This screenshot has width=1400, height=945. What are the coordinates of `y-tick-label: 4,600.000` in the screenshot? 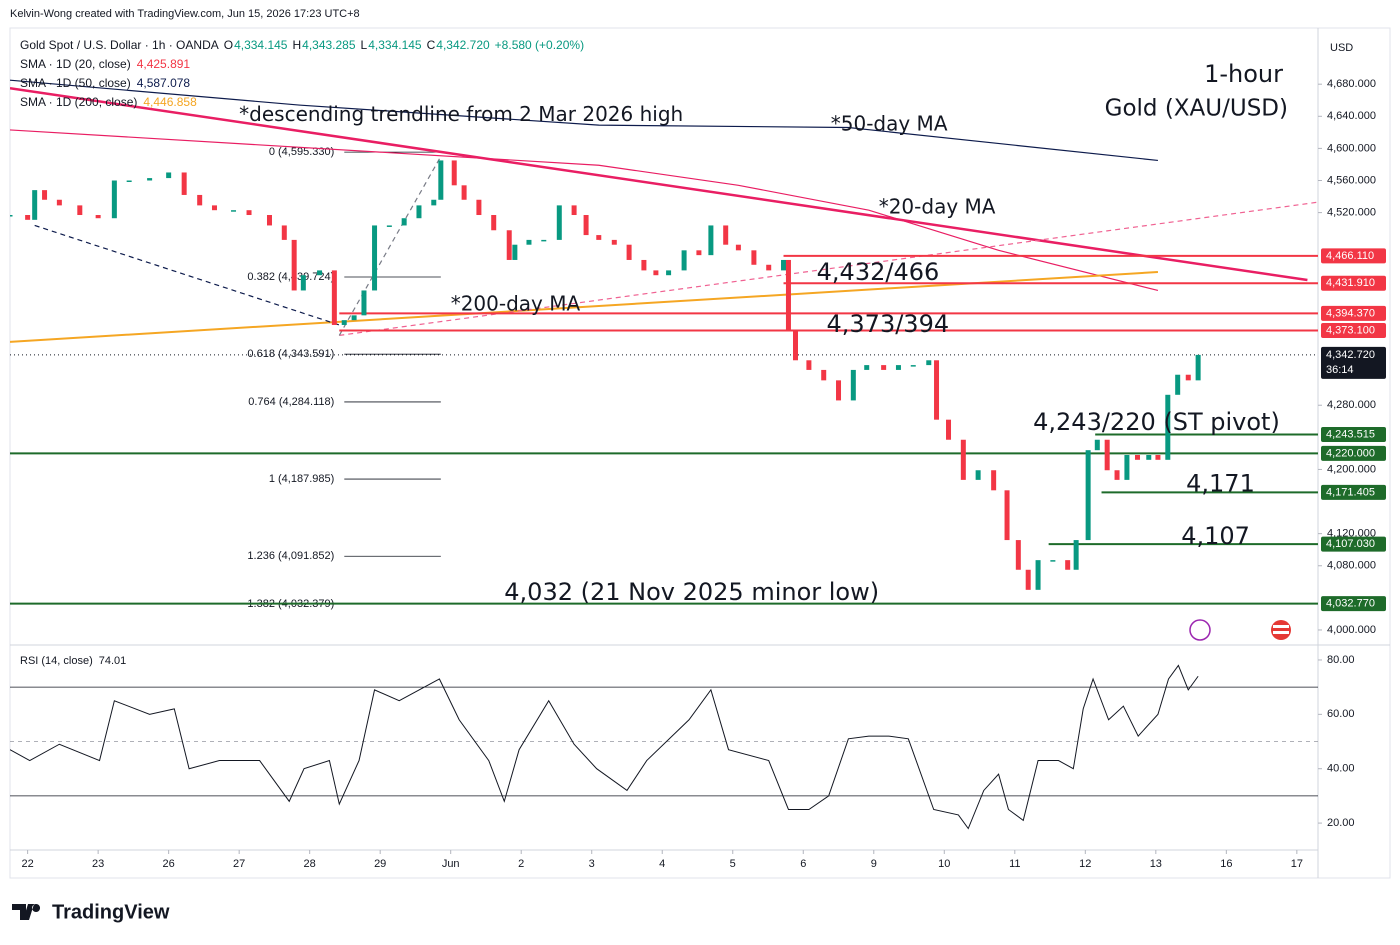 It's located at (1351, 148).